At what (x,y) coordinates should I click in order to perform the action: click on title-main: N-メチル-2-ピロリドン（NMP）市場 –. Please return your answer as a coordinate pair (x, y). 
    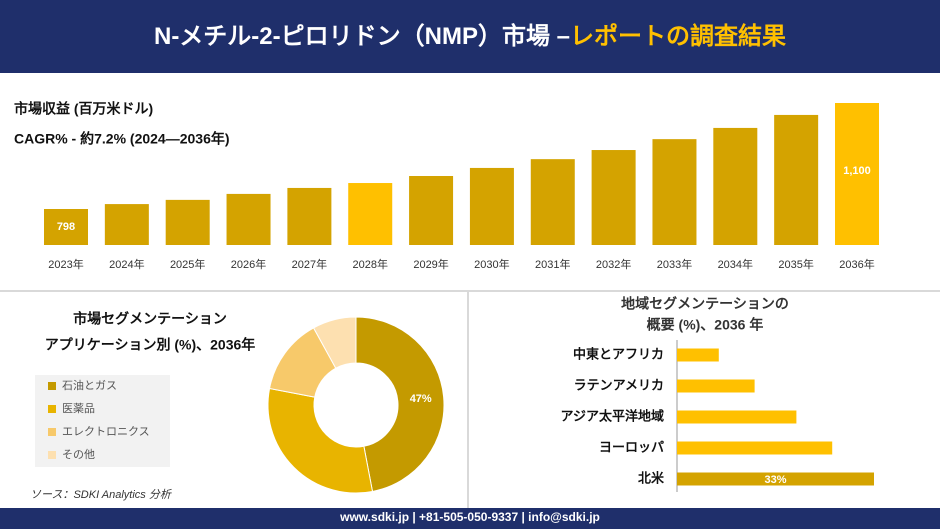
    Looking at the image, I should click on (362, 36).